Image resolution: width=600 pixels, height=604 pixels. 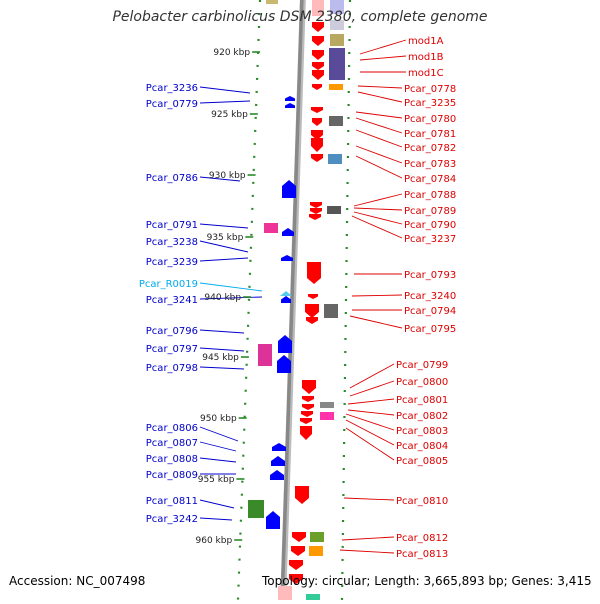 I want to click on left-gene-label: Pcar_3238, so click(x=172, y=242).